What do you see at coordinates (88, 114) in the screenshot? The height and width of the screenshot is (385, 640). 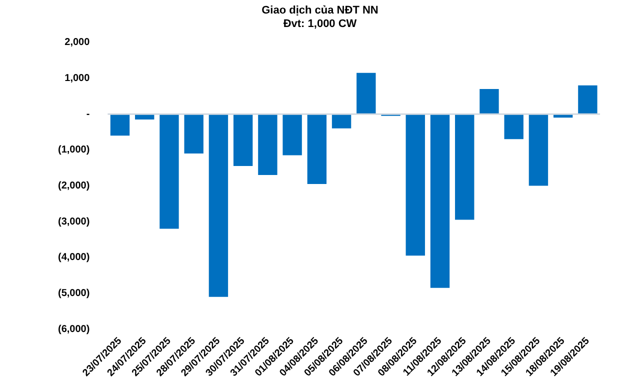 I see `y-tick-label: -` at bounding box center [88, 114].